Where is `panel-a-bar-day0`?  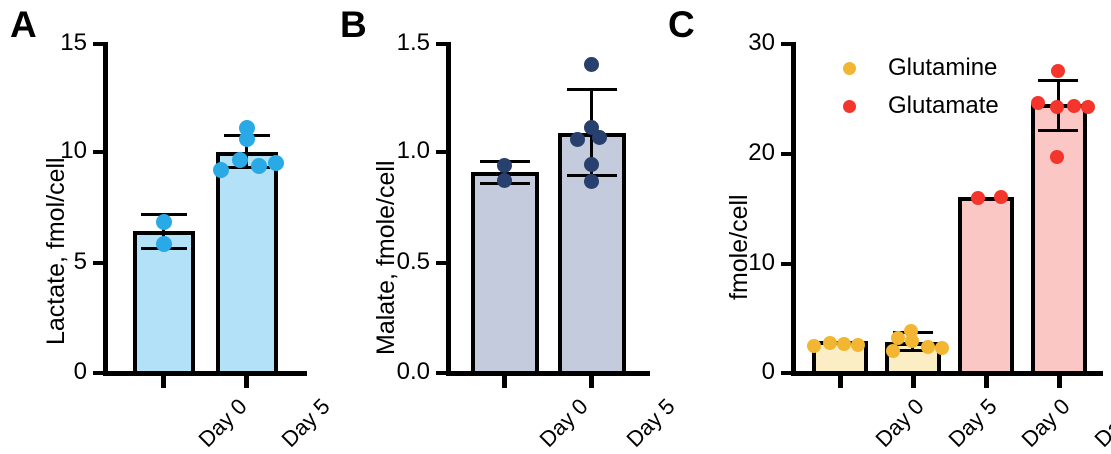
panel-a-bar-day0 is located at coordinates (164, 303).